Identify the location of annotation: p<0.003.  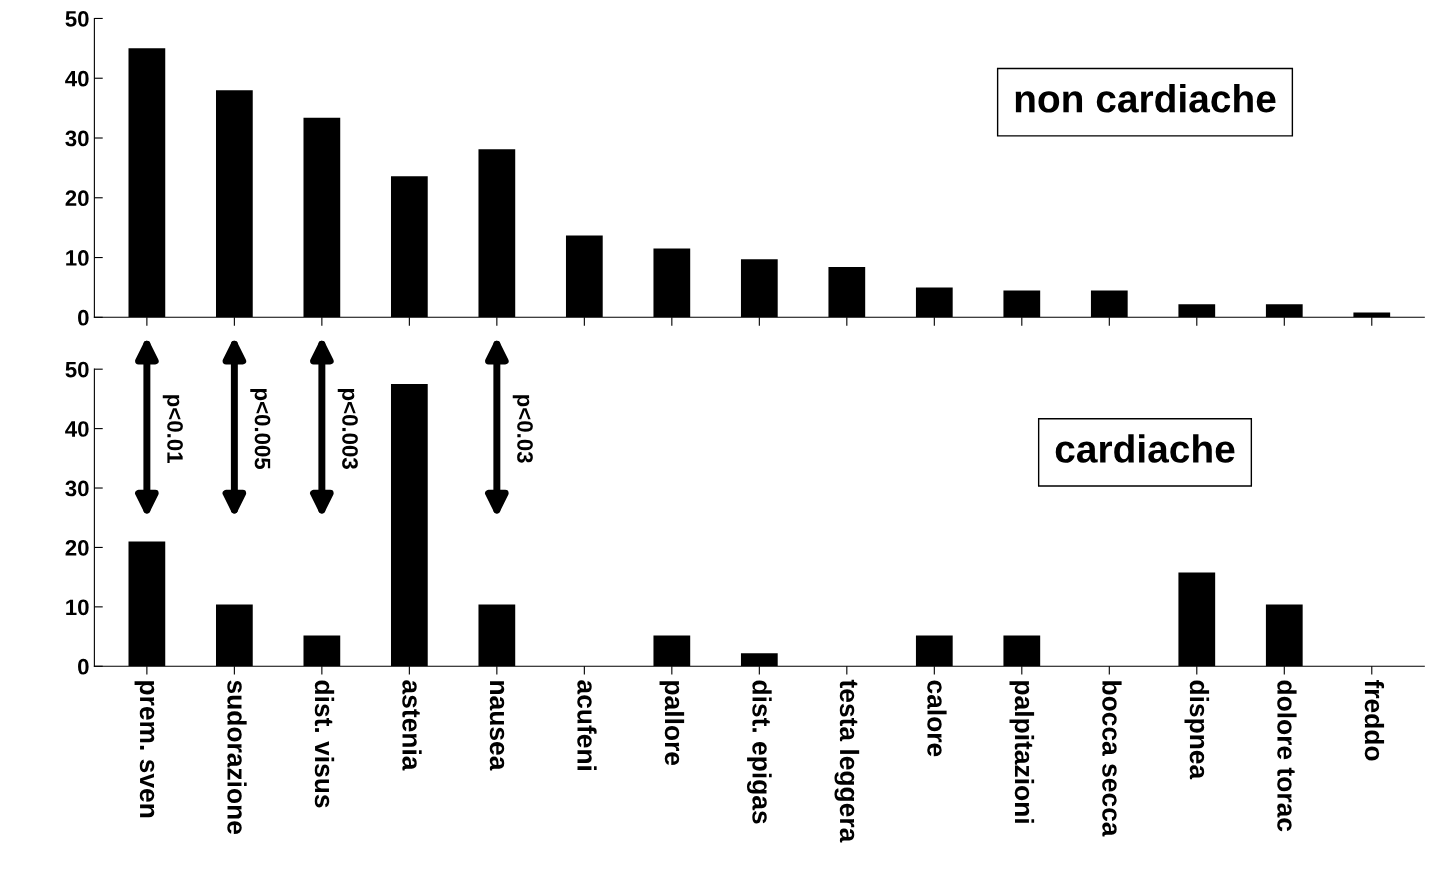
(347, 428).